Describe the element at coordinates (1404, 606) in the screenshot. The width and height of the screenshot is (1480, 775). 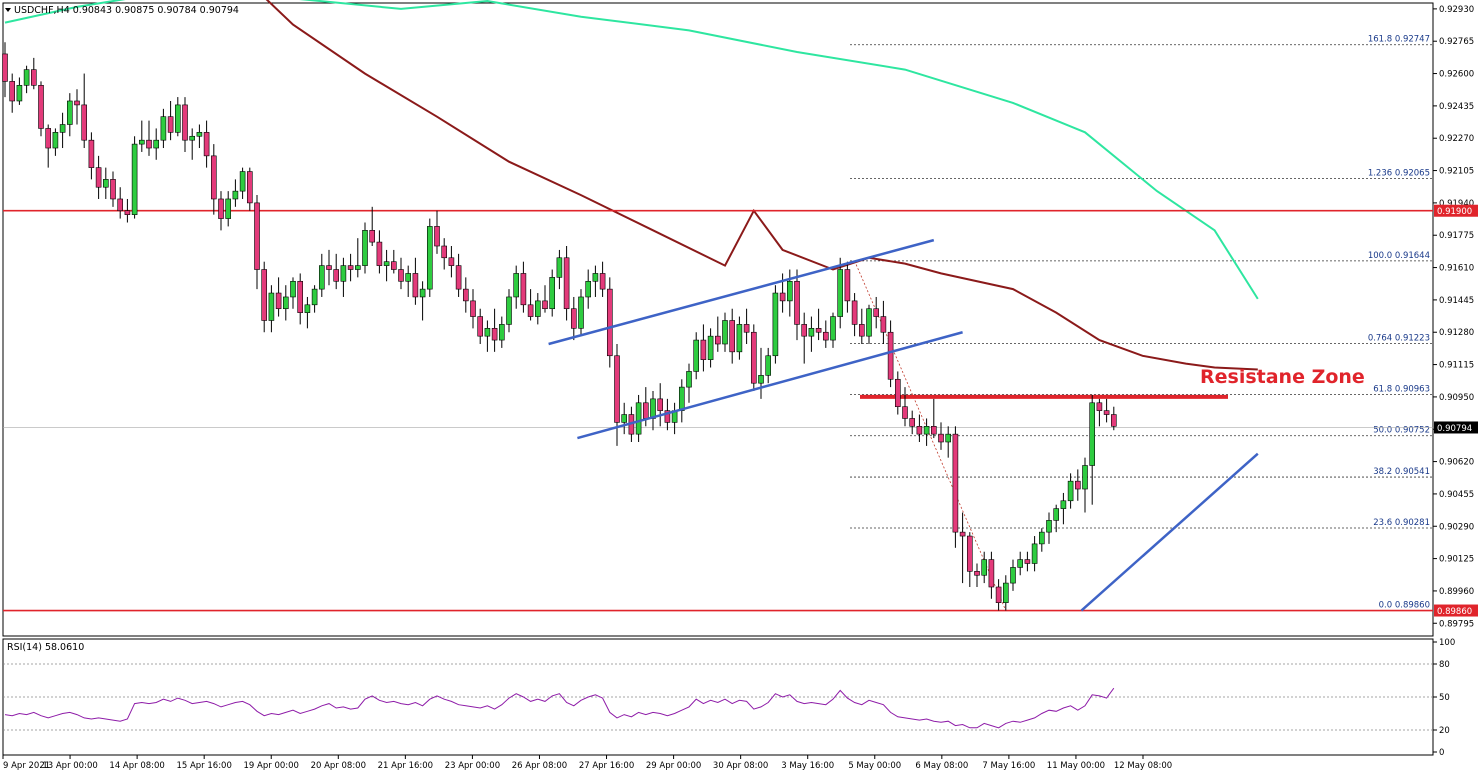
I see `fib-label: 0.0 0.89860` at that location.